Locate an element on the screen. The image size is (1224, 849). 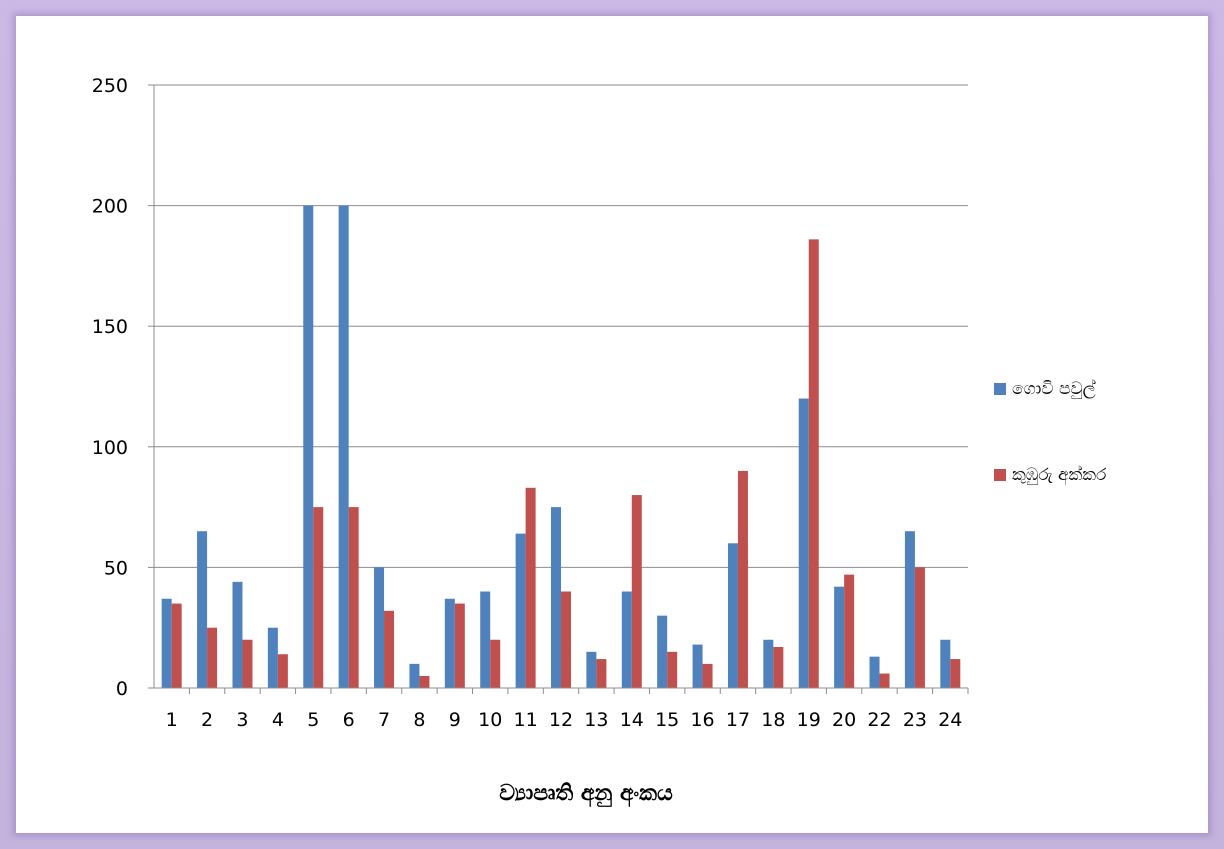
x-tick-label: 7 is located at coordinates (384, 720).